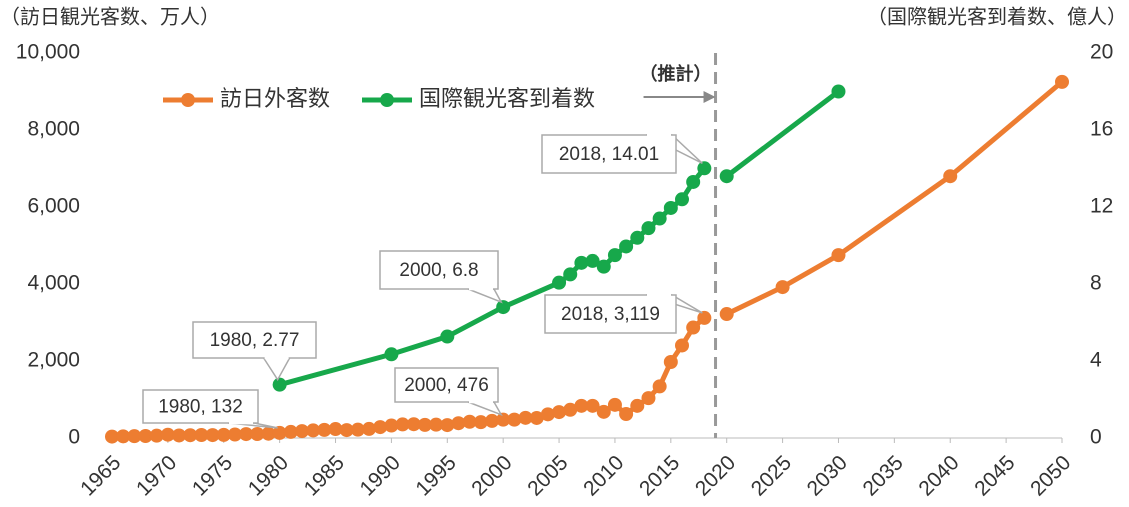 The width and height of the screenshot is (1129, 507). I want to click on y2-tick-label: 8, so click(1096, 283).